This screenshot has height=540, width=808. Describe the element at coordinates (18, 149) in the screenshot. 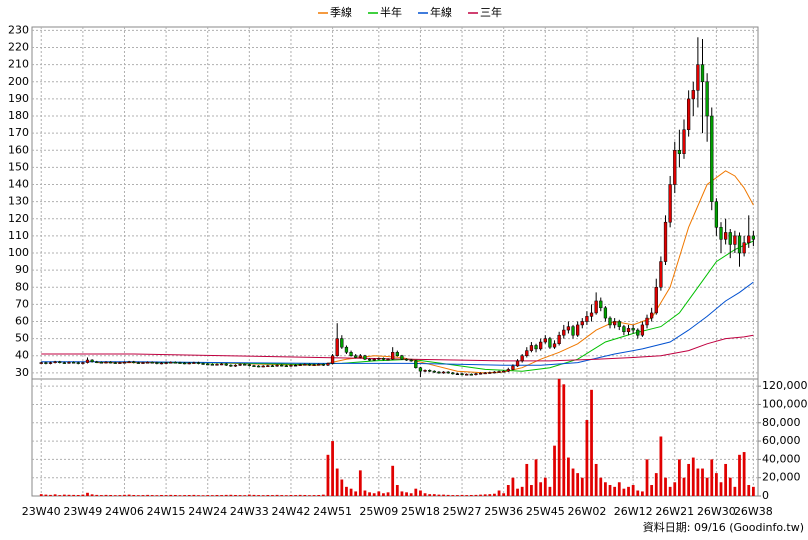

I see `y-tick-label: 160` at that location.